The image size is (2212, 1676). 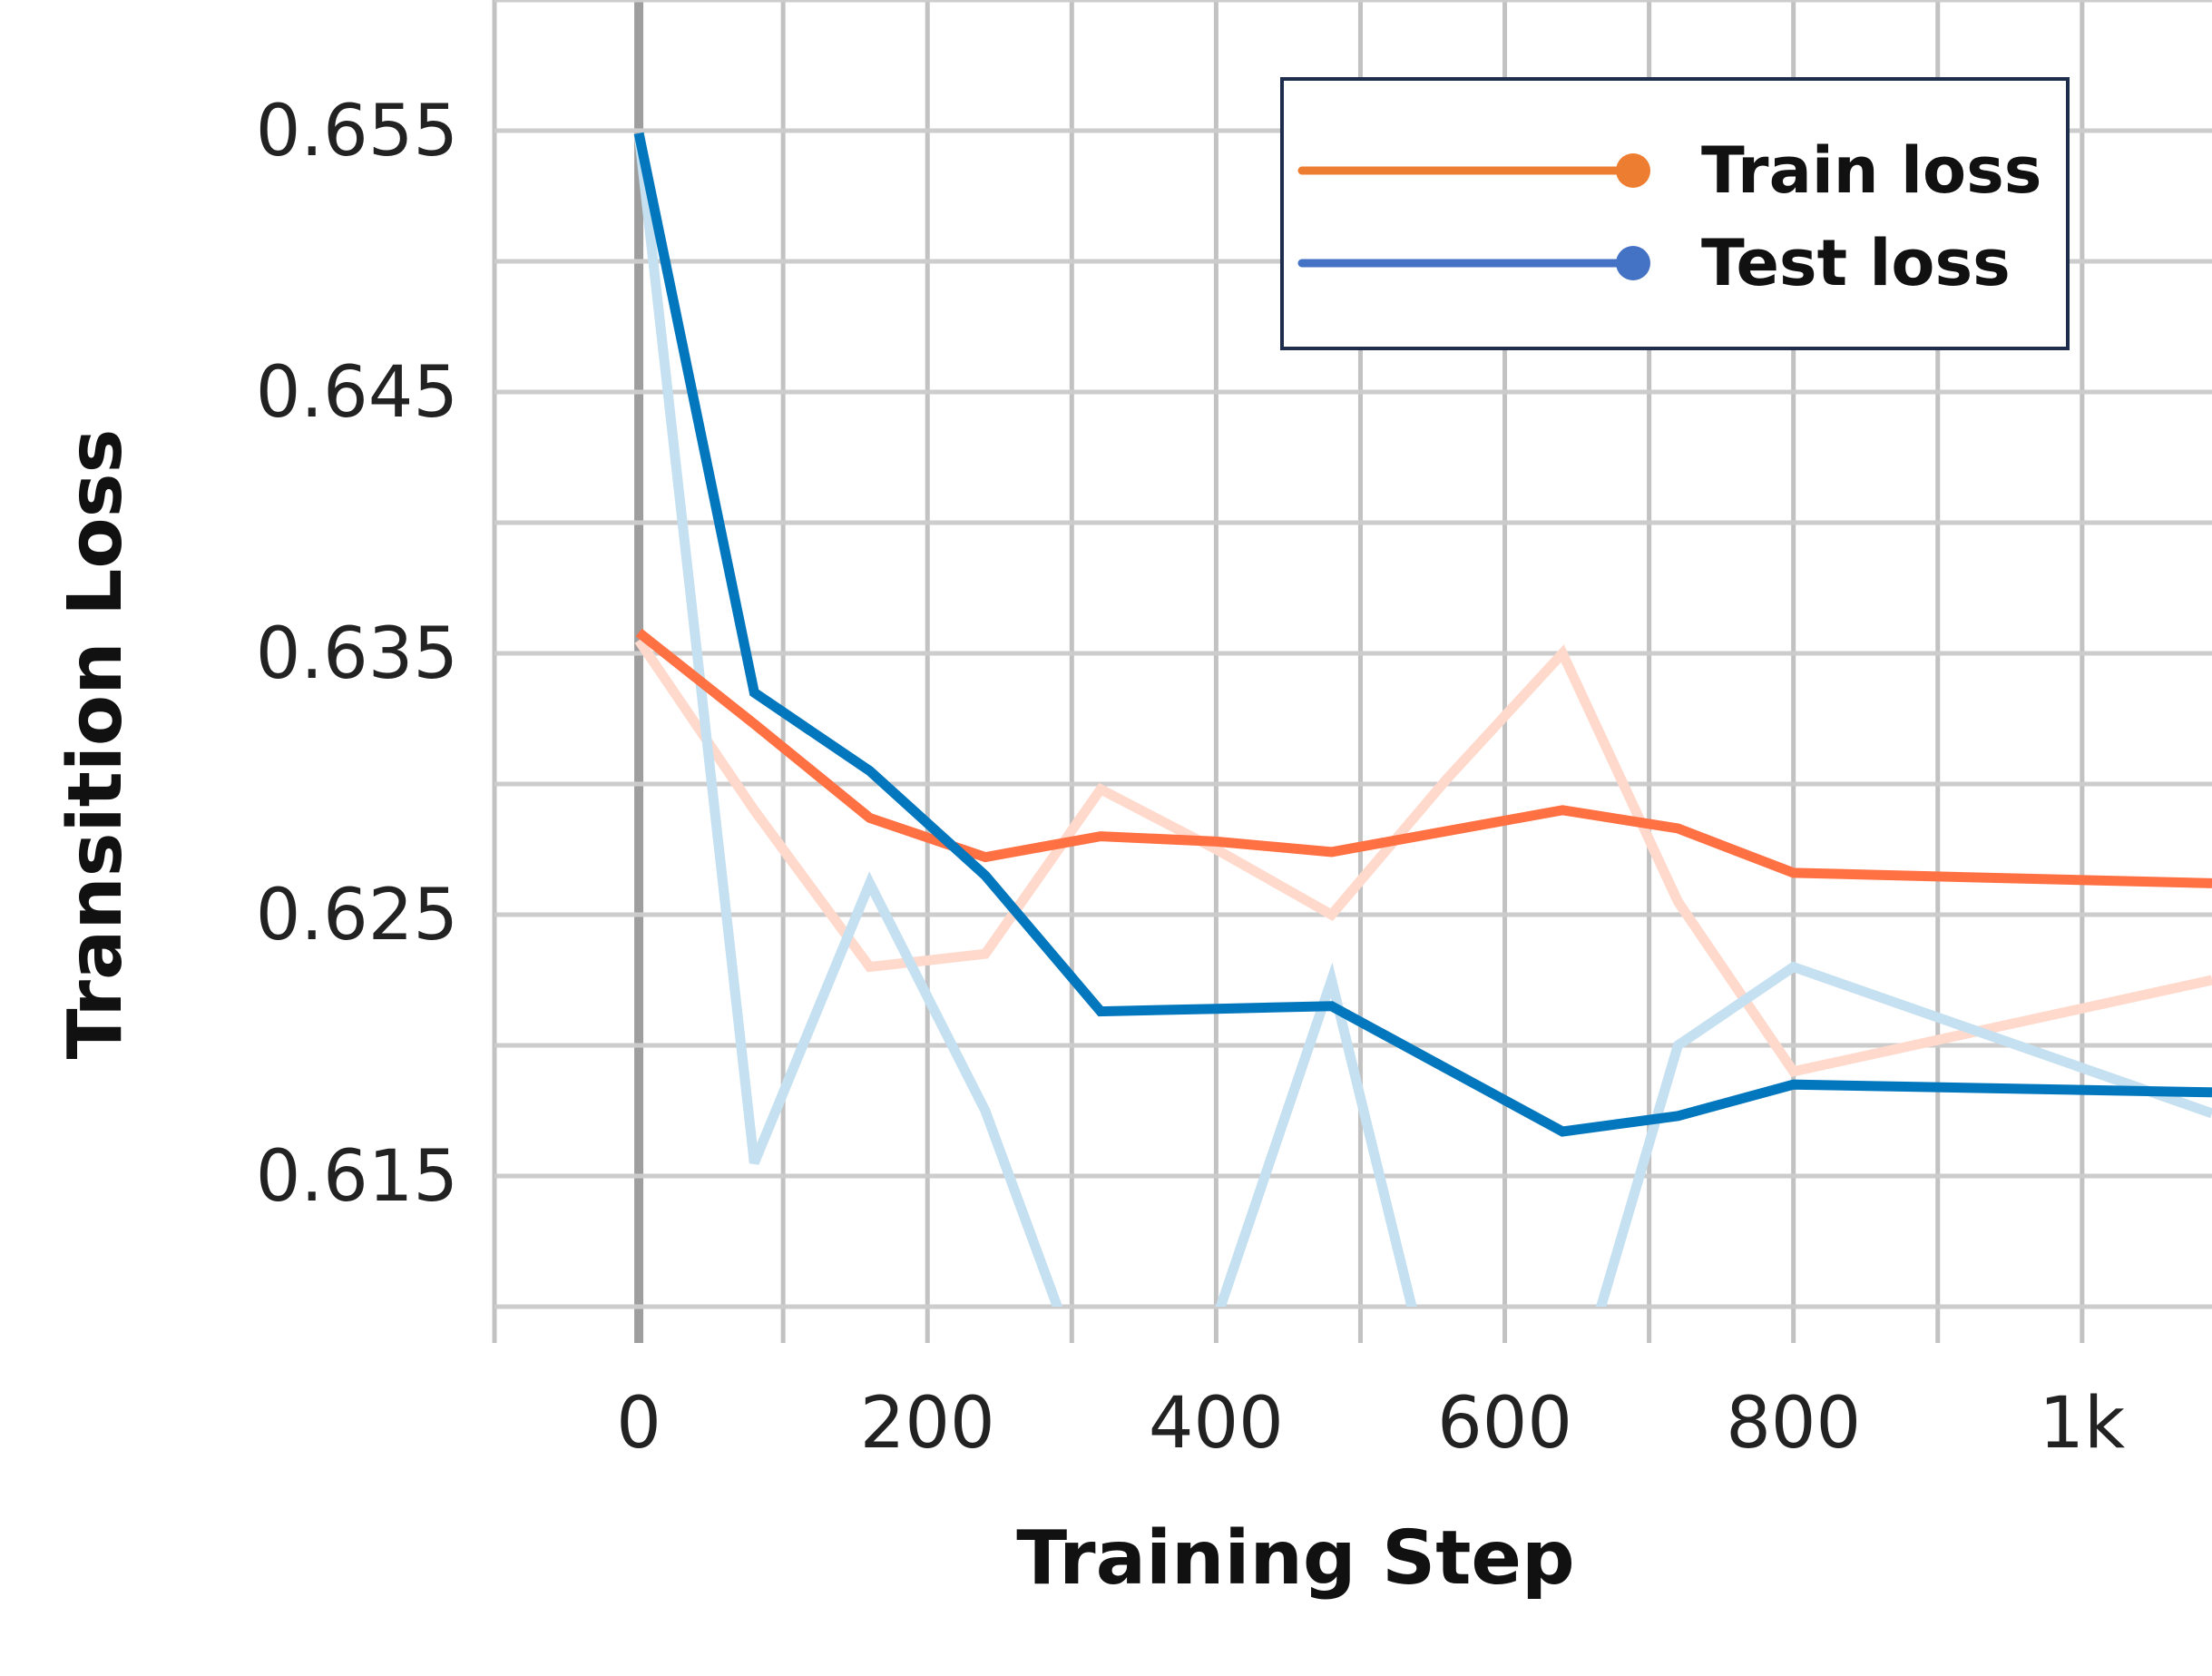 What do you see at coordinates (357, 916) in the screenshot?
I see `y-tick-label: 0.625` at bounding box center [357, 916].